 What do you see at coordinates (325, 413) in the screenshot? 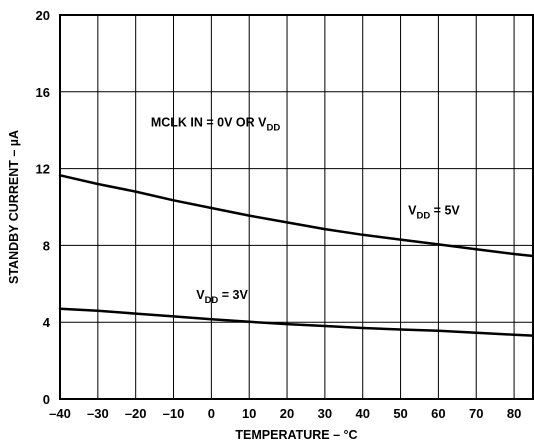
I see `x-tick-label: 30` at bounding box center [325, 413].